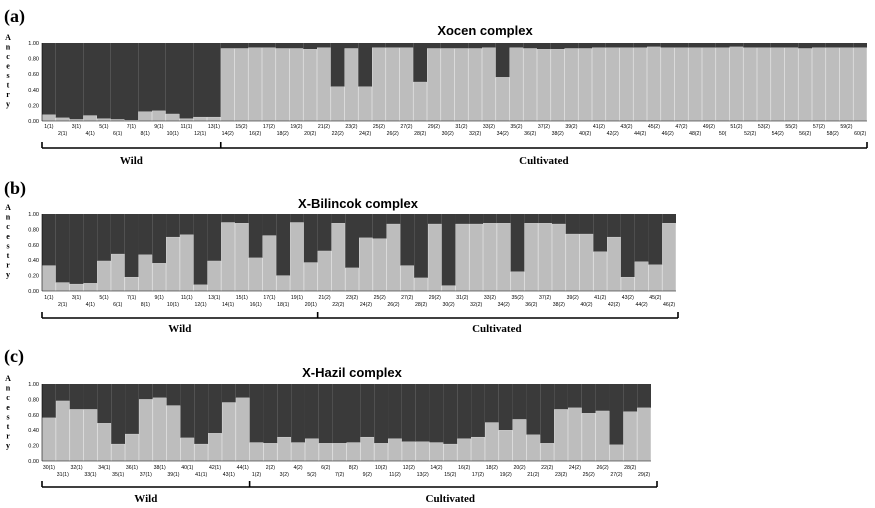 The height and width of the screenshot is (508, 875). I want to click on xtick-label: 9(1), so click(159, 298).